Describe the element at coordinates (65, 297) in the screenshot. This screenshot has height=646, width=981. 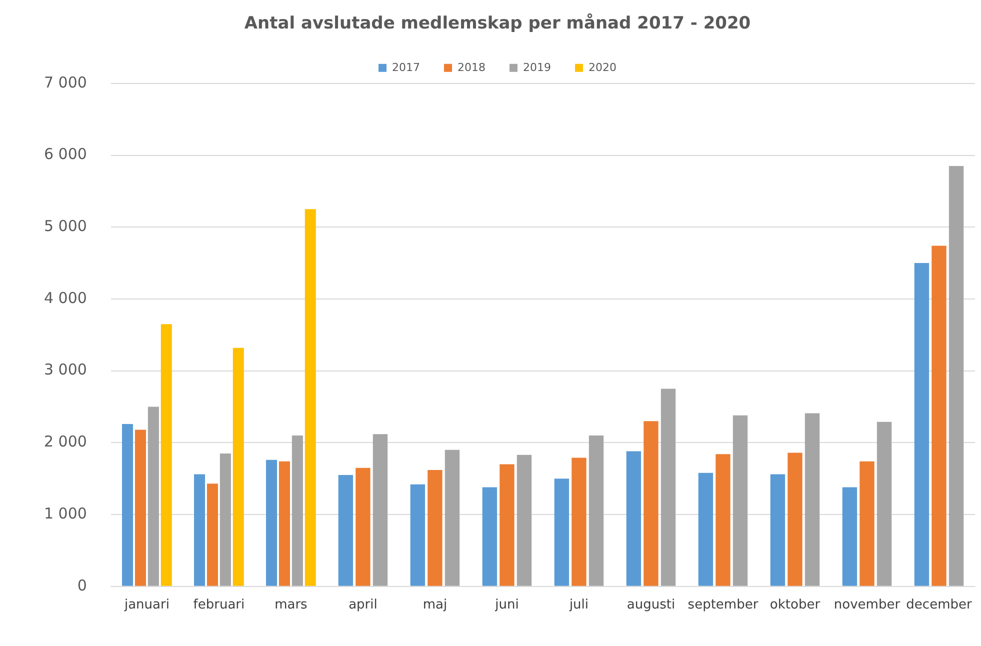
I see `y-tick-label: 4 000` at that location.